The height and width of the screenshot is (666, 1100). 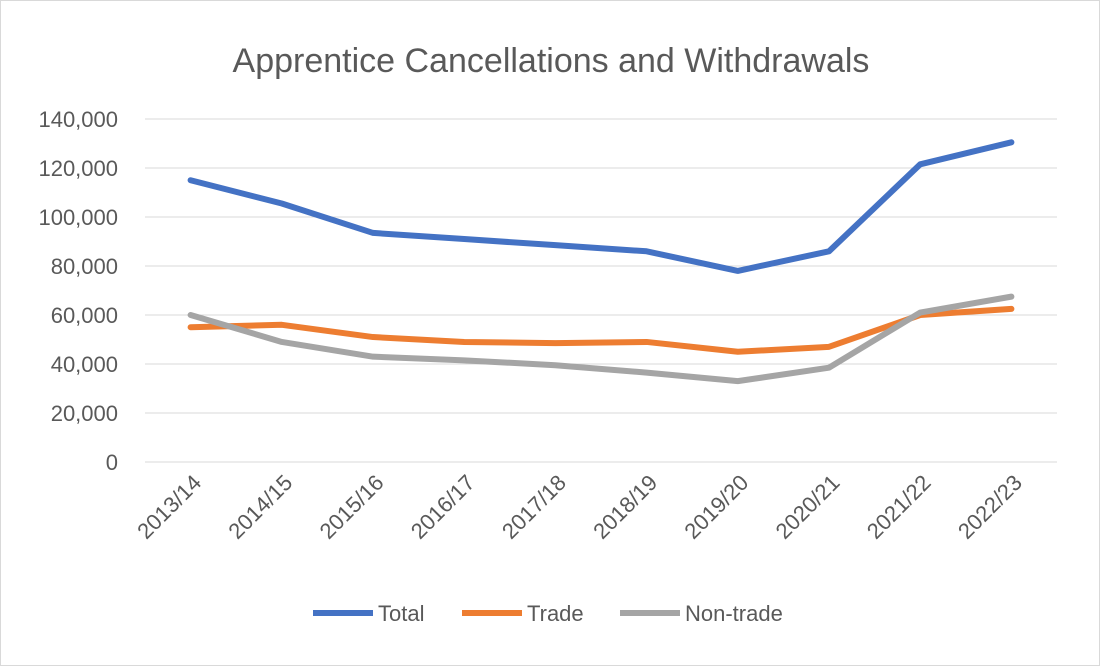 What do you see at coordinates (84, 413) in the screenshot?
I see `y-tick-label: 20,000` at bounding box center [84, 413].